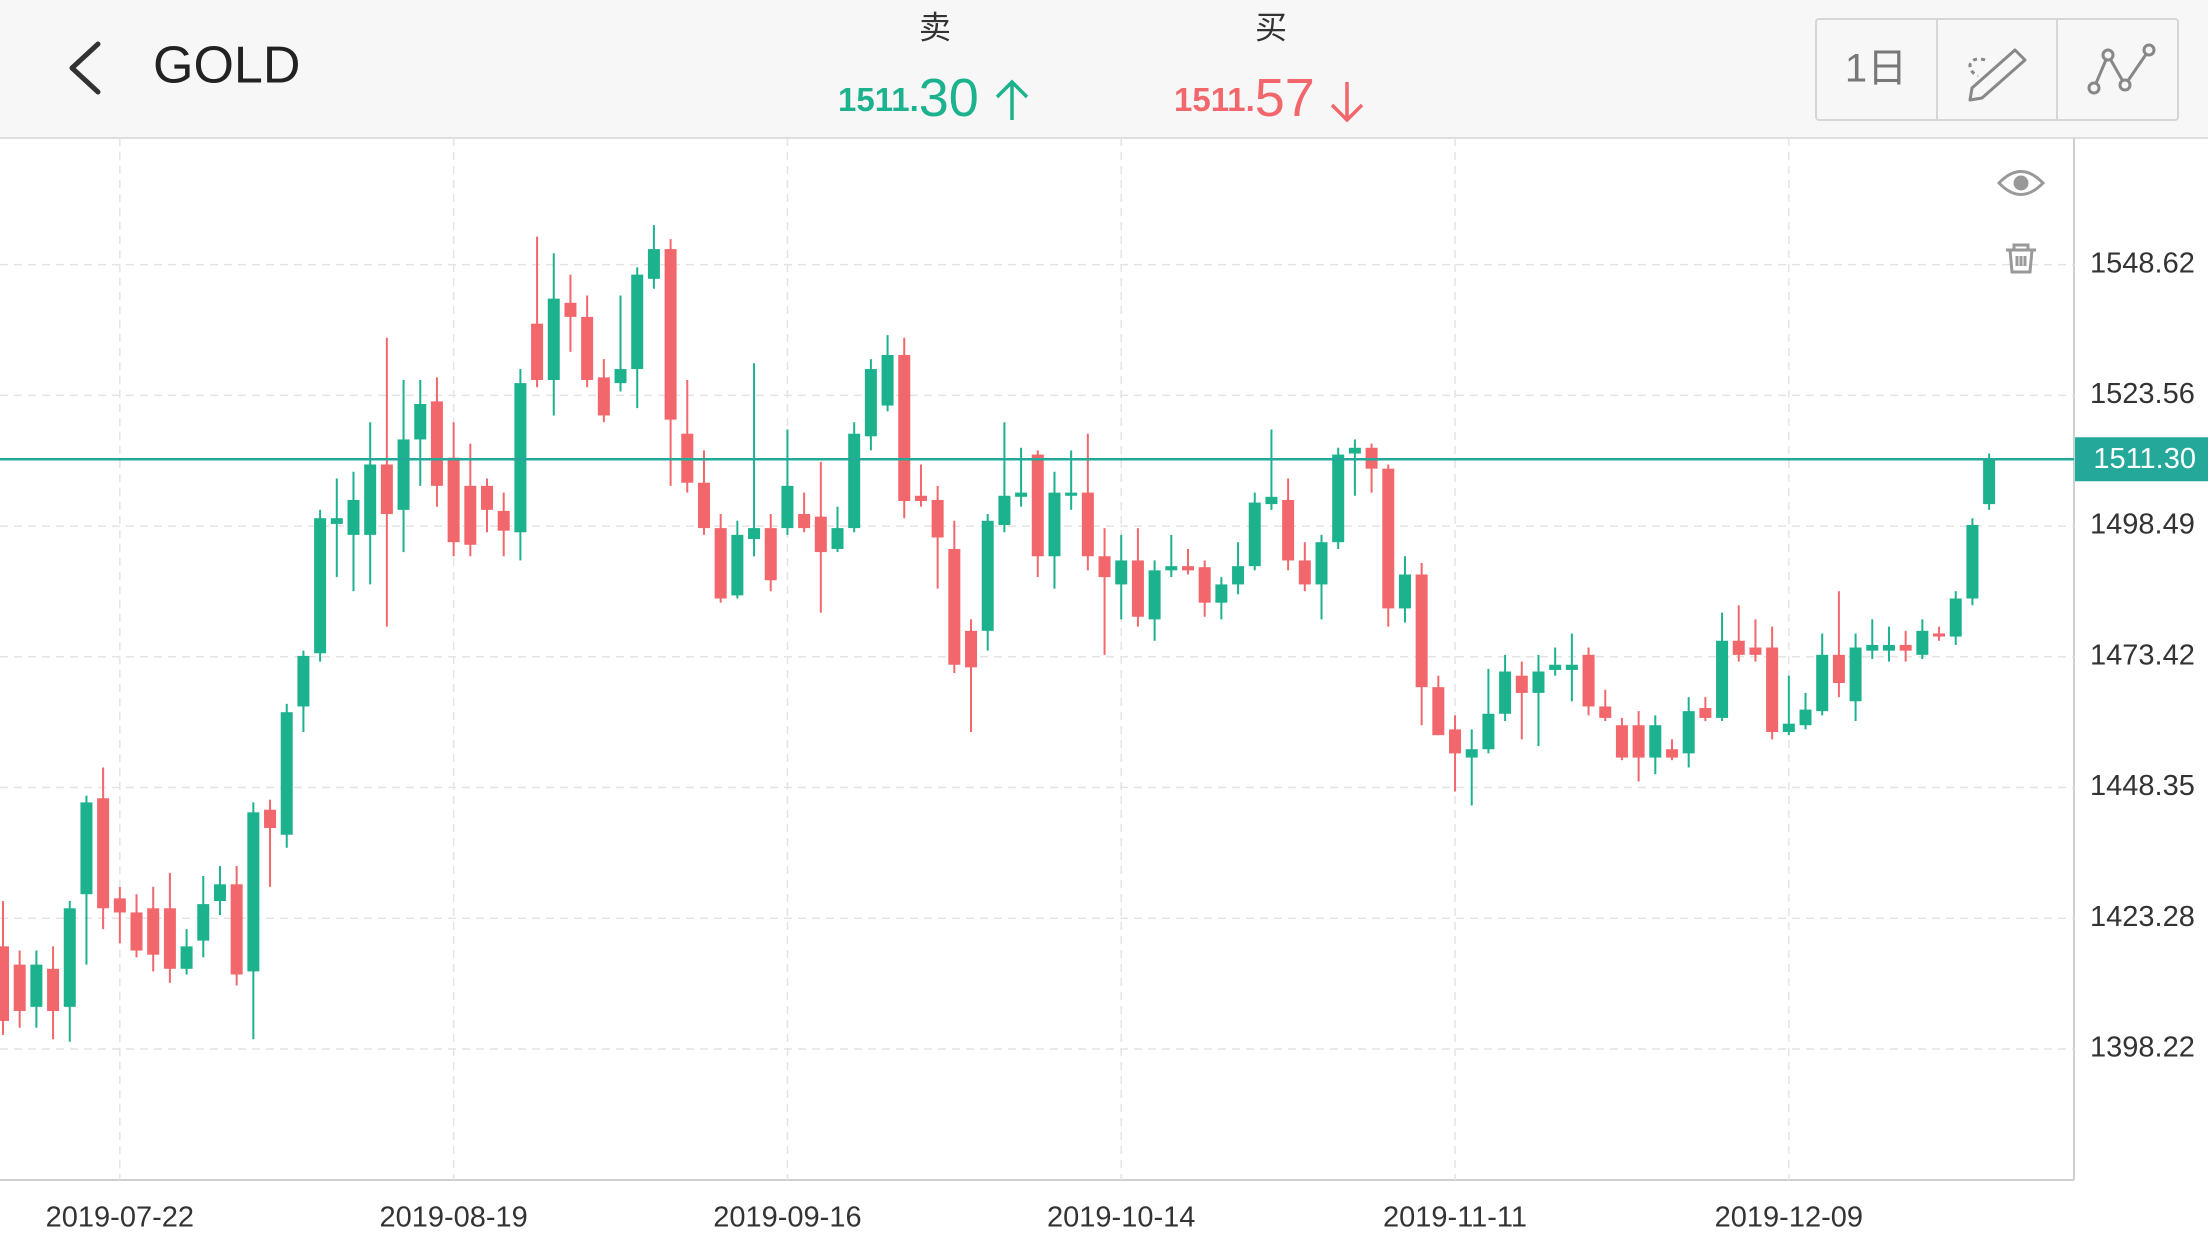 This screenshot has width=2208, height=1242. I want to click on y-tick-label: 1548.62, so click(2142, 263).